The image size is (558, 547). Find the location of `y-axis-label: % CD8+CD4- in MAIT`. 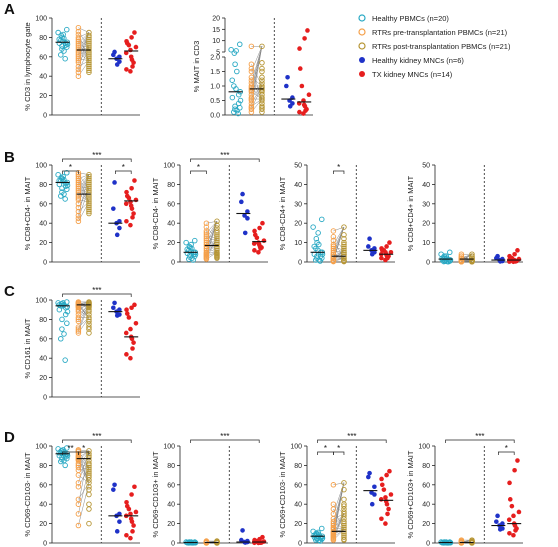

y-axis-label: % CD8+CD4- in MAIT is located at coordinates (27, 213).